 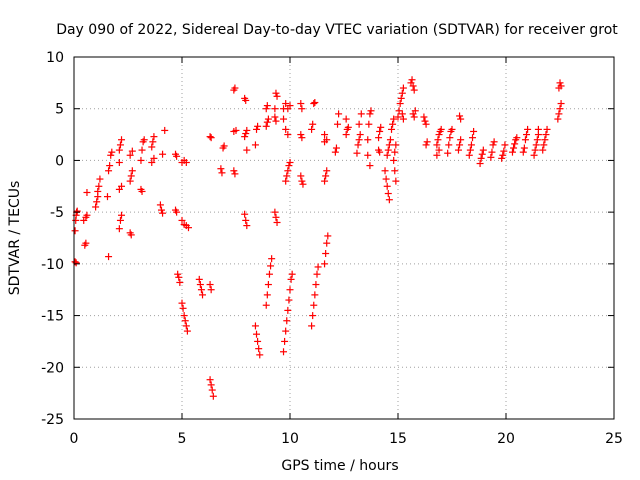 What do you see at coordinates (346, 439) in the screenshot?
I see `x-tick-labels: 0 5 10 15 20 25` at bounding box center [346, 439].